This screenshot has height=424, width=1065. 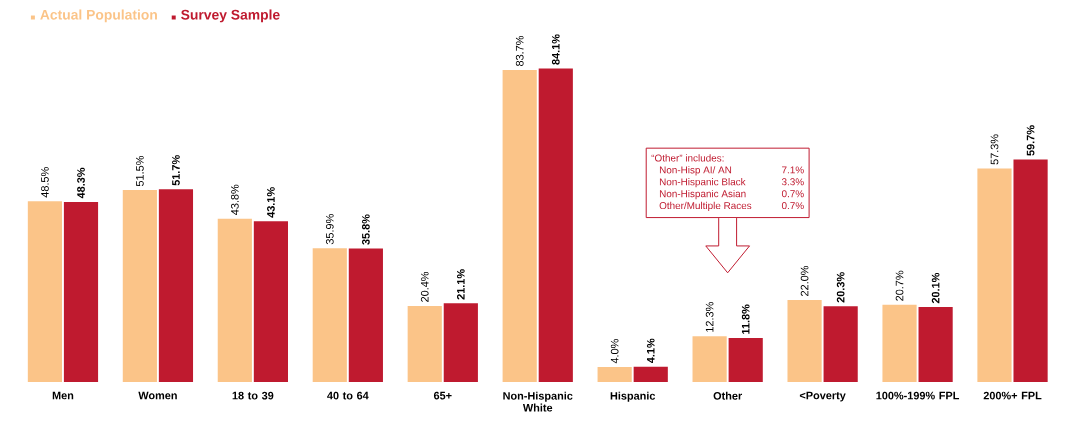 What do you see at coordinates (157, 395) in the screenshot?
I see `x-tick-label: Women` at bounding box center [157, 395].